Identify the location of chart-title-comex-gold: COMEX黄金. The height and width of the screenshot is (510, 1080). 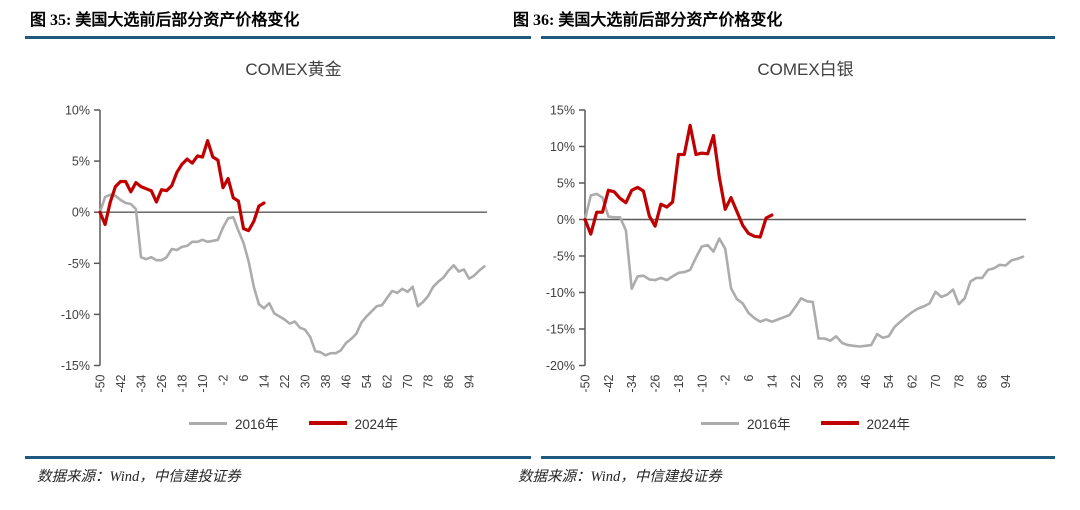
(293, 69).